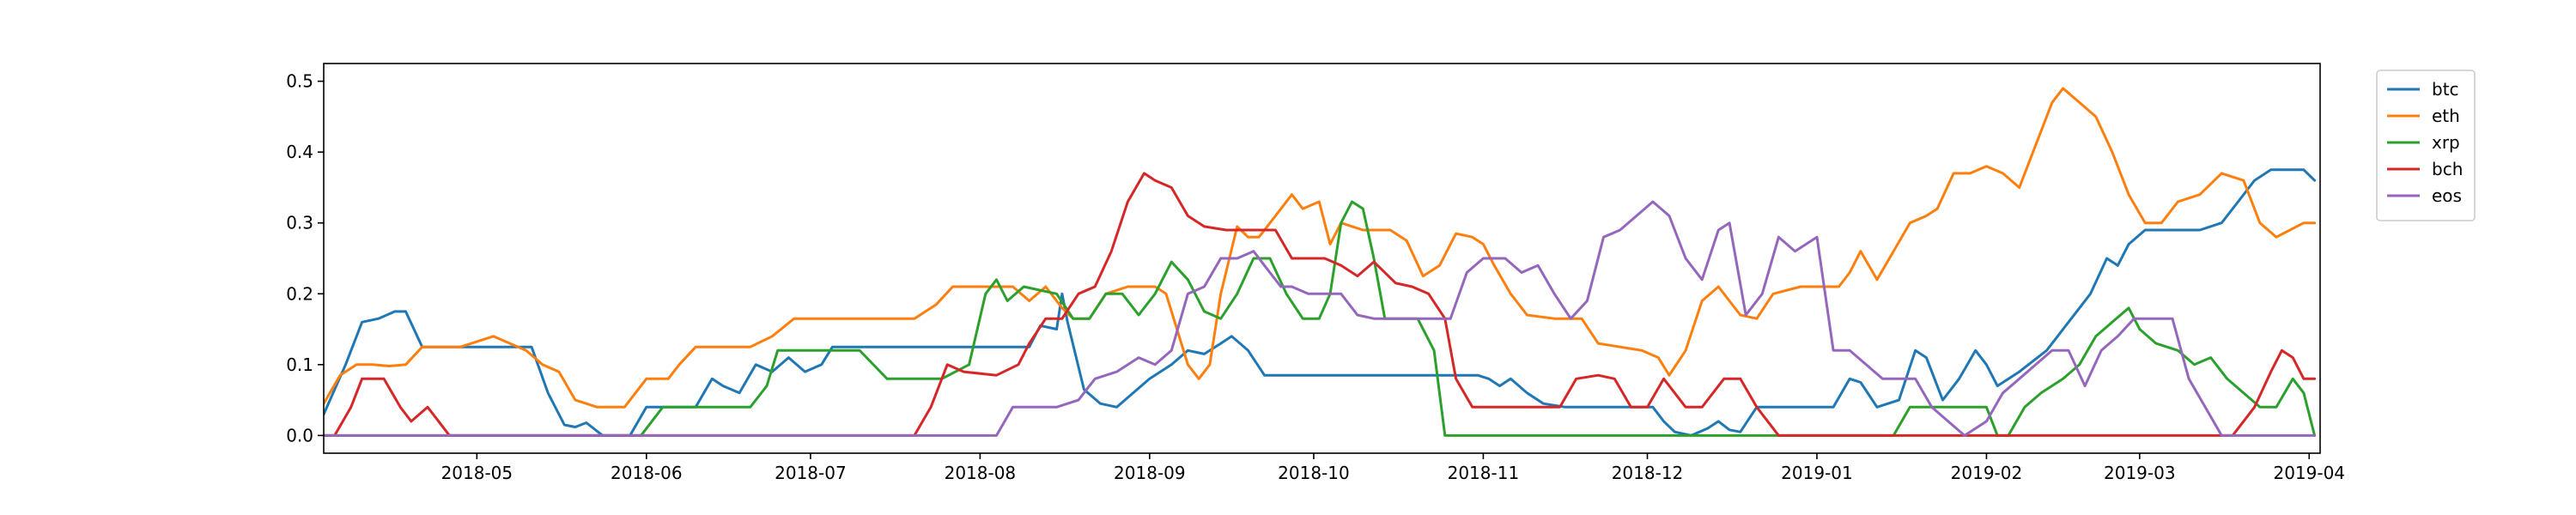 This screenshot has width=2576, height=515. What do you see at coordinates (1817, 473) in the screenshot?
I see `x-tick-label: 2019-01` at bounding box center [1817, 473].